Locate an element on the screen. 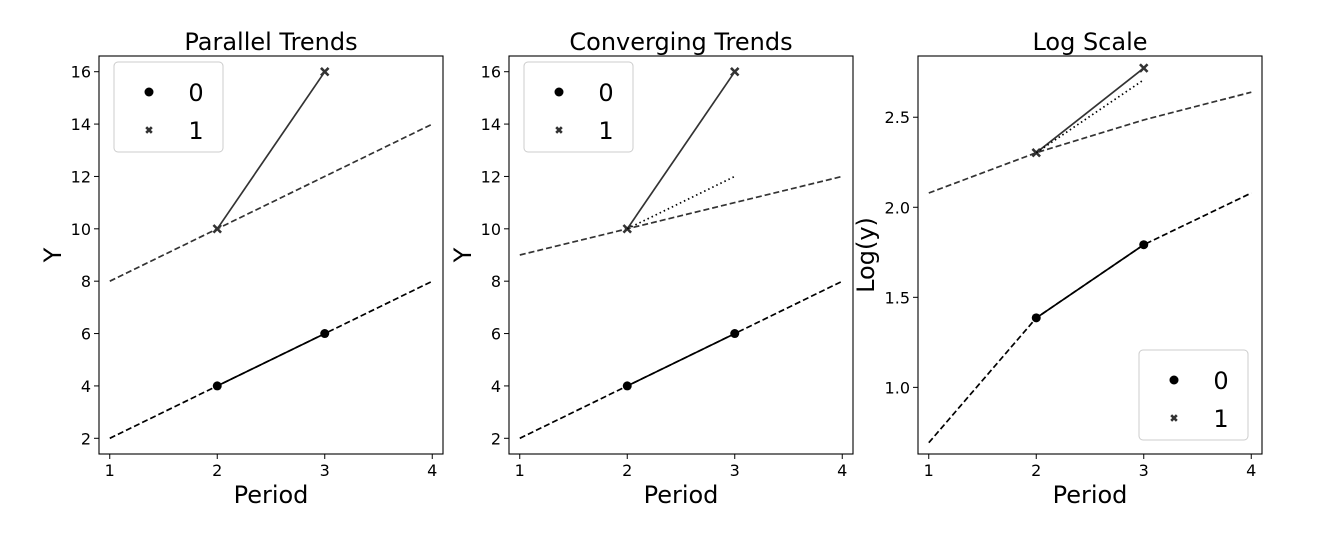  chart-title: Converging Trends is located at coordinates (680, 42).